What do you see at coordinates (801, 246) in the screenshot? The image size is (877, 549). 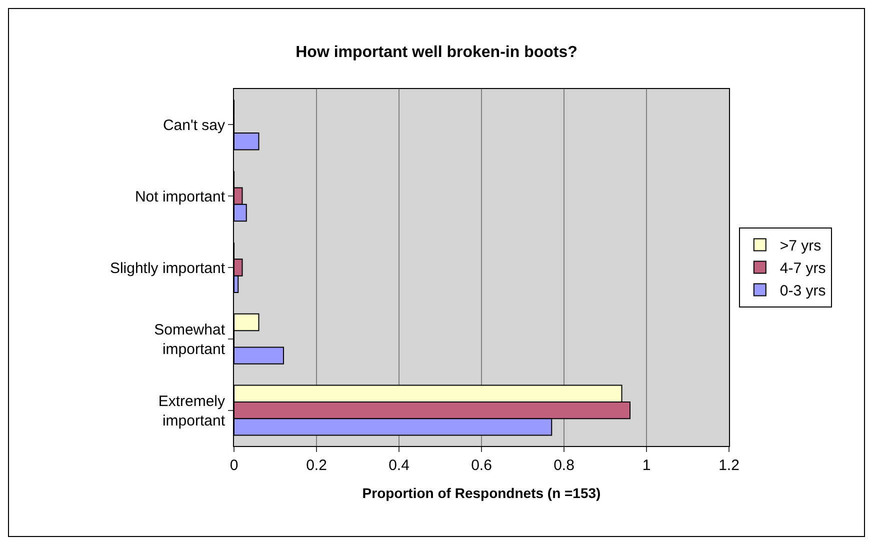 I see `legend-label: >7 yrs` at bounding box center [801, 246].